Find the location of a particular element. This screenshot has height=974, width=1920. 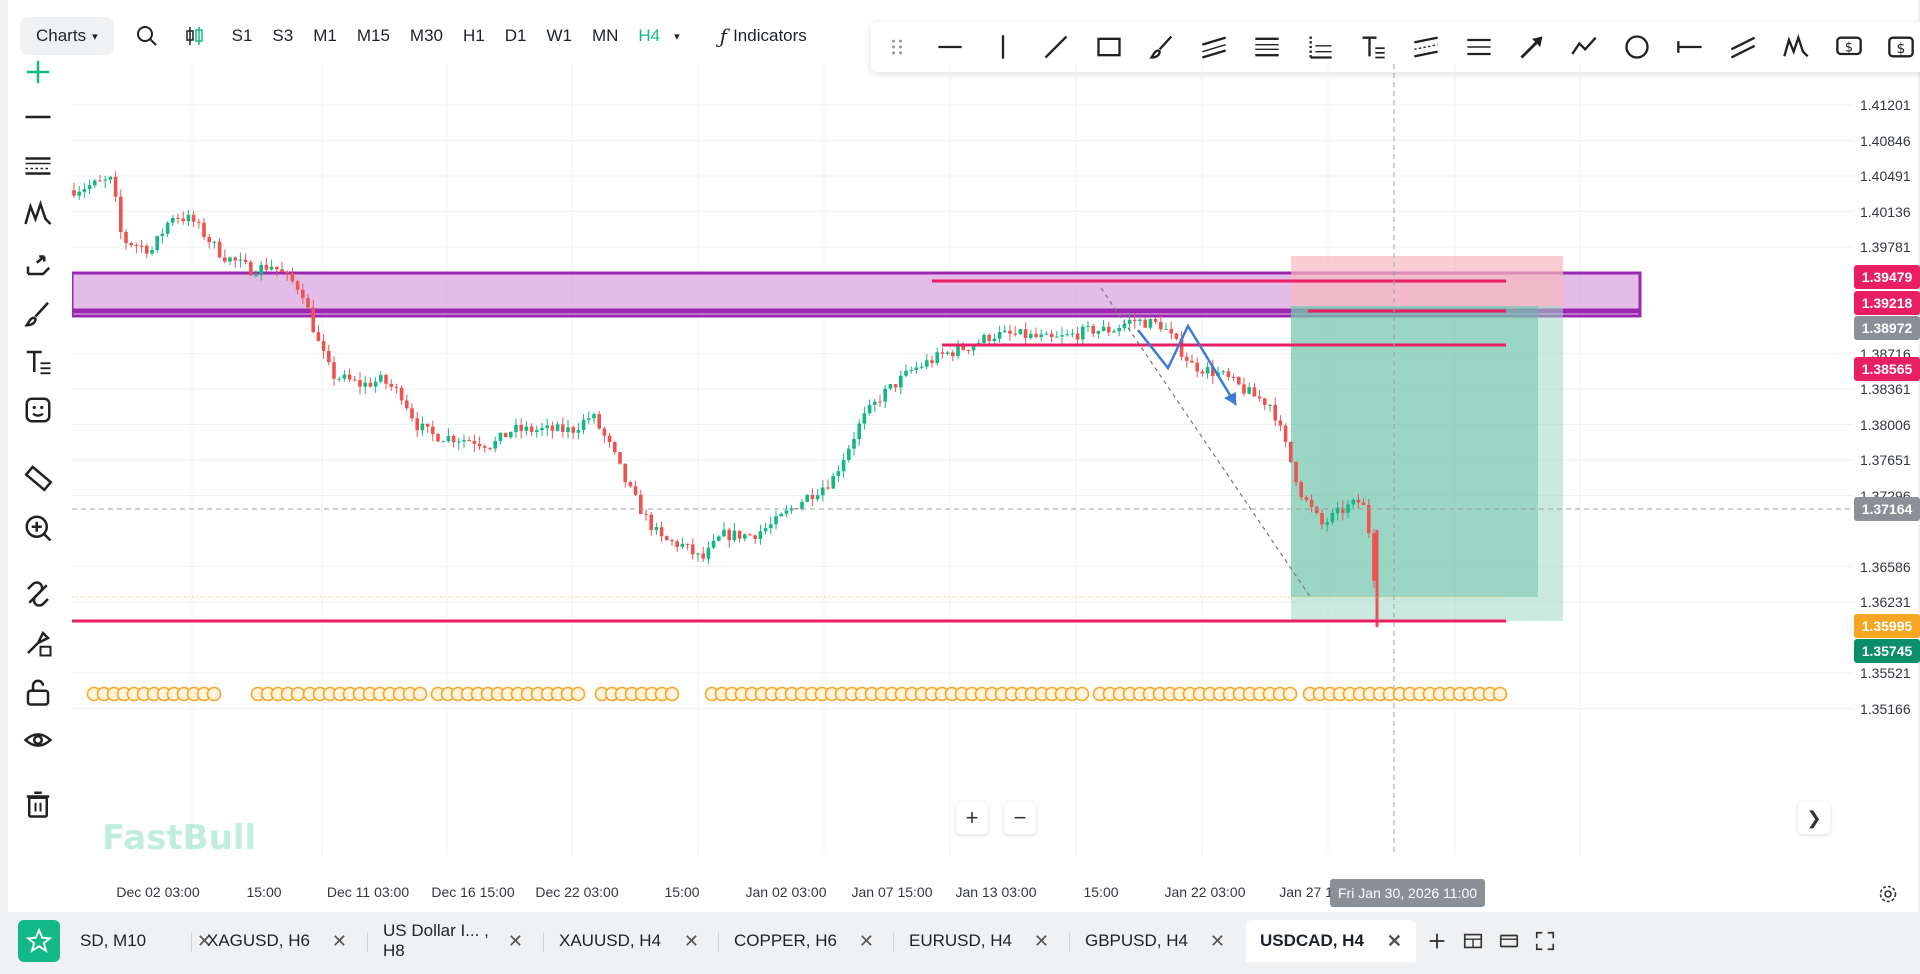

timeframe-m15: M15 is located at coordinates (373, 35).